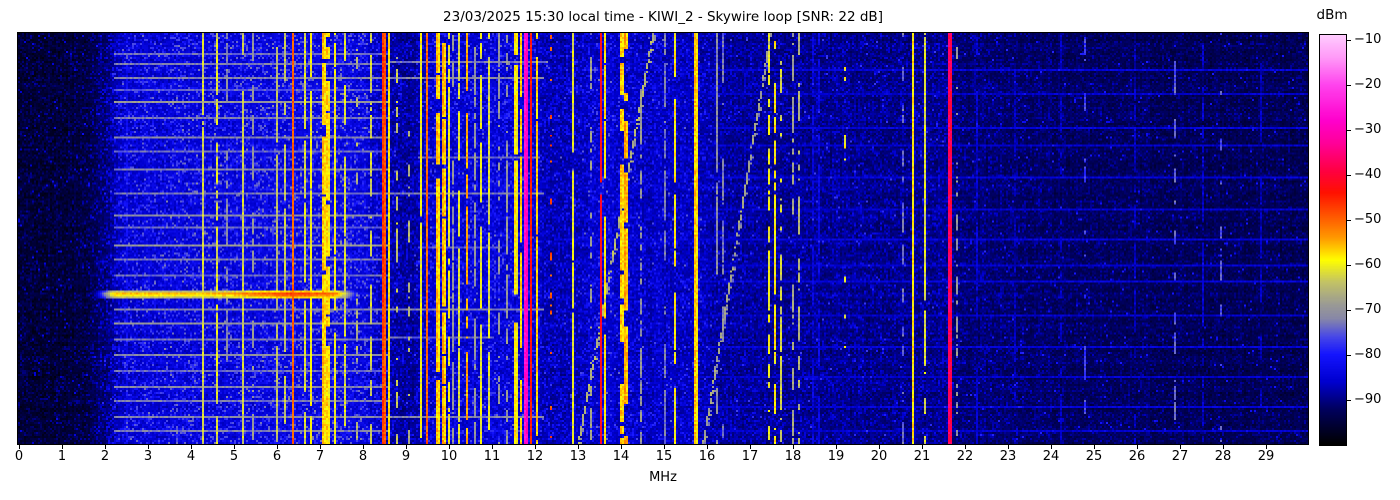 This screenshot has height=500, width=1400. What do you see at coordinates (1332, 15) in the screenshot?
I see `colorbar-label: dBm` at bounding box center [1332, 15].